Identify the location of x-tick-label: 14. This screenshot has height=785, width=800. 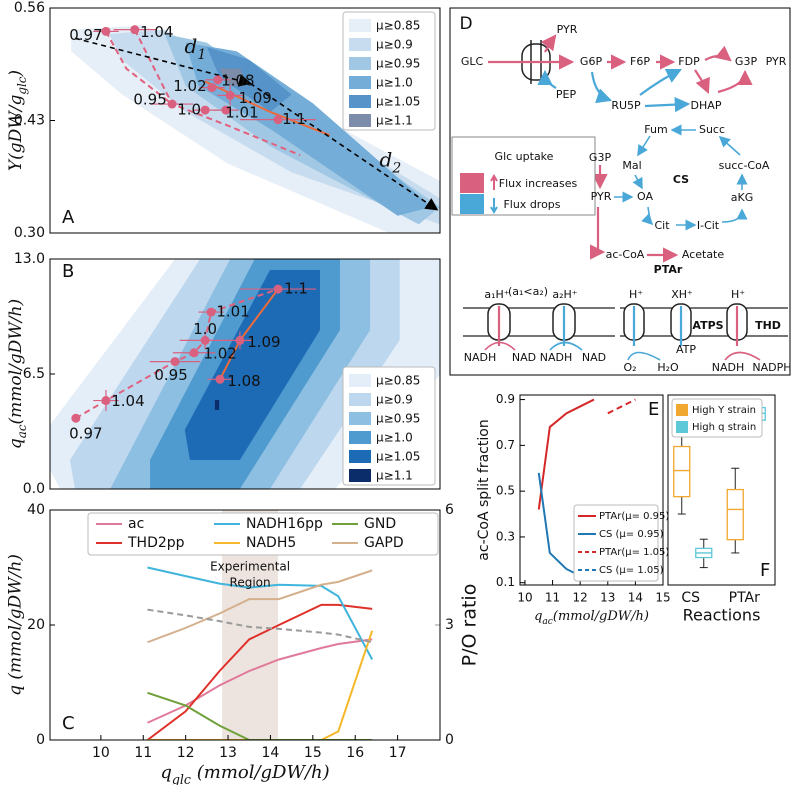
(635, 598).